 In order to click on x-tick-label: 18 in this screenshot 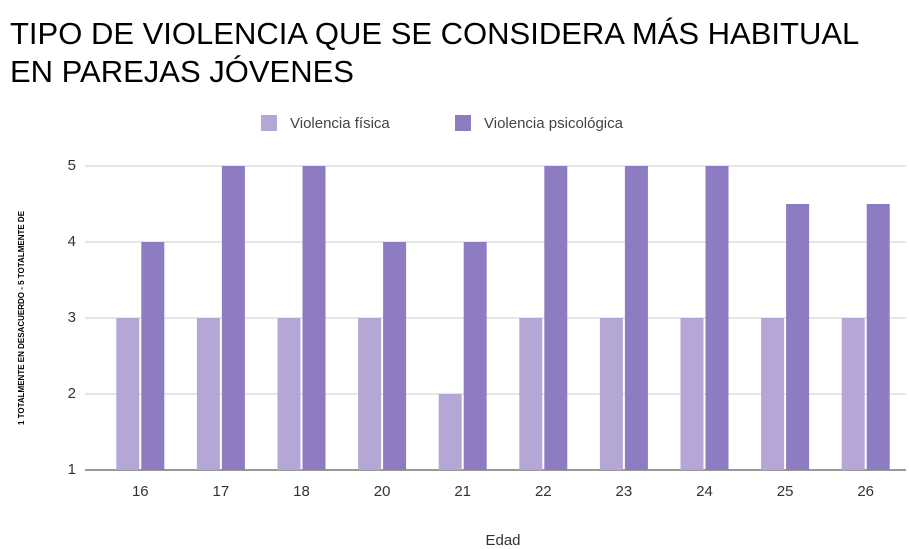, I will do `click(301, 491)`.